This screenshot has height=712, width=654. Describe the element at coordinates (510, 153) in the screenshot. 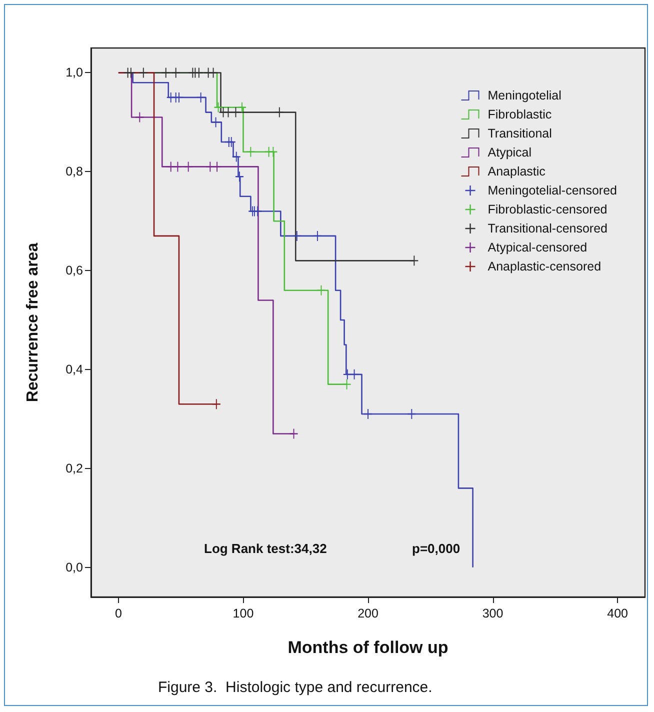

I see `legend-label: Atypical` at that location.